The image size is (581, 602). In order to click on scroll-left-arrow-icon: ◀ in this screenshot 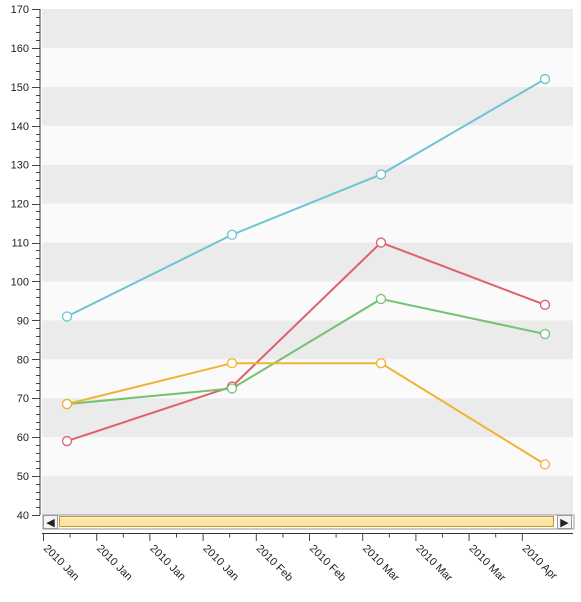, I will do `click(50, 523)`.